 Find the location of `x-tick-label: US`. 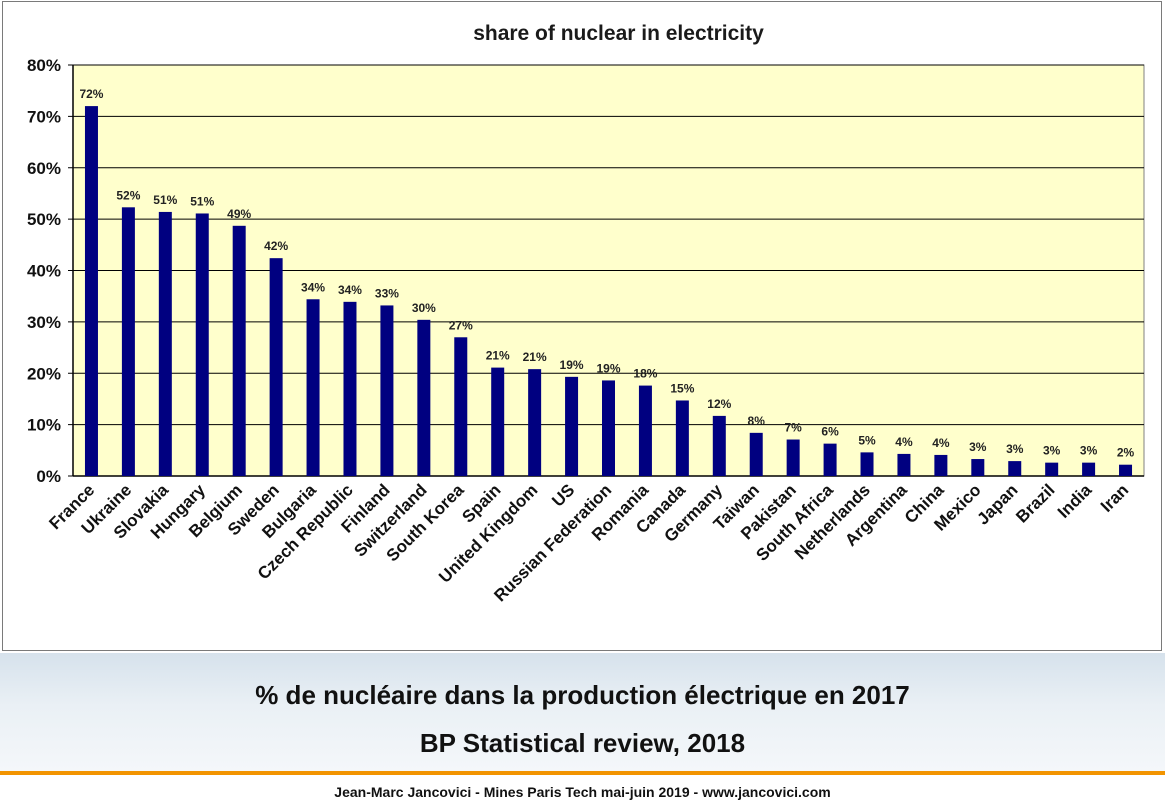

x-tick-label: US is located at coordinates (563, 495).